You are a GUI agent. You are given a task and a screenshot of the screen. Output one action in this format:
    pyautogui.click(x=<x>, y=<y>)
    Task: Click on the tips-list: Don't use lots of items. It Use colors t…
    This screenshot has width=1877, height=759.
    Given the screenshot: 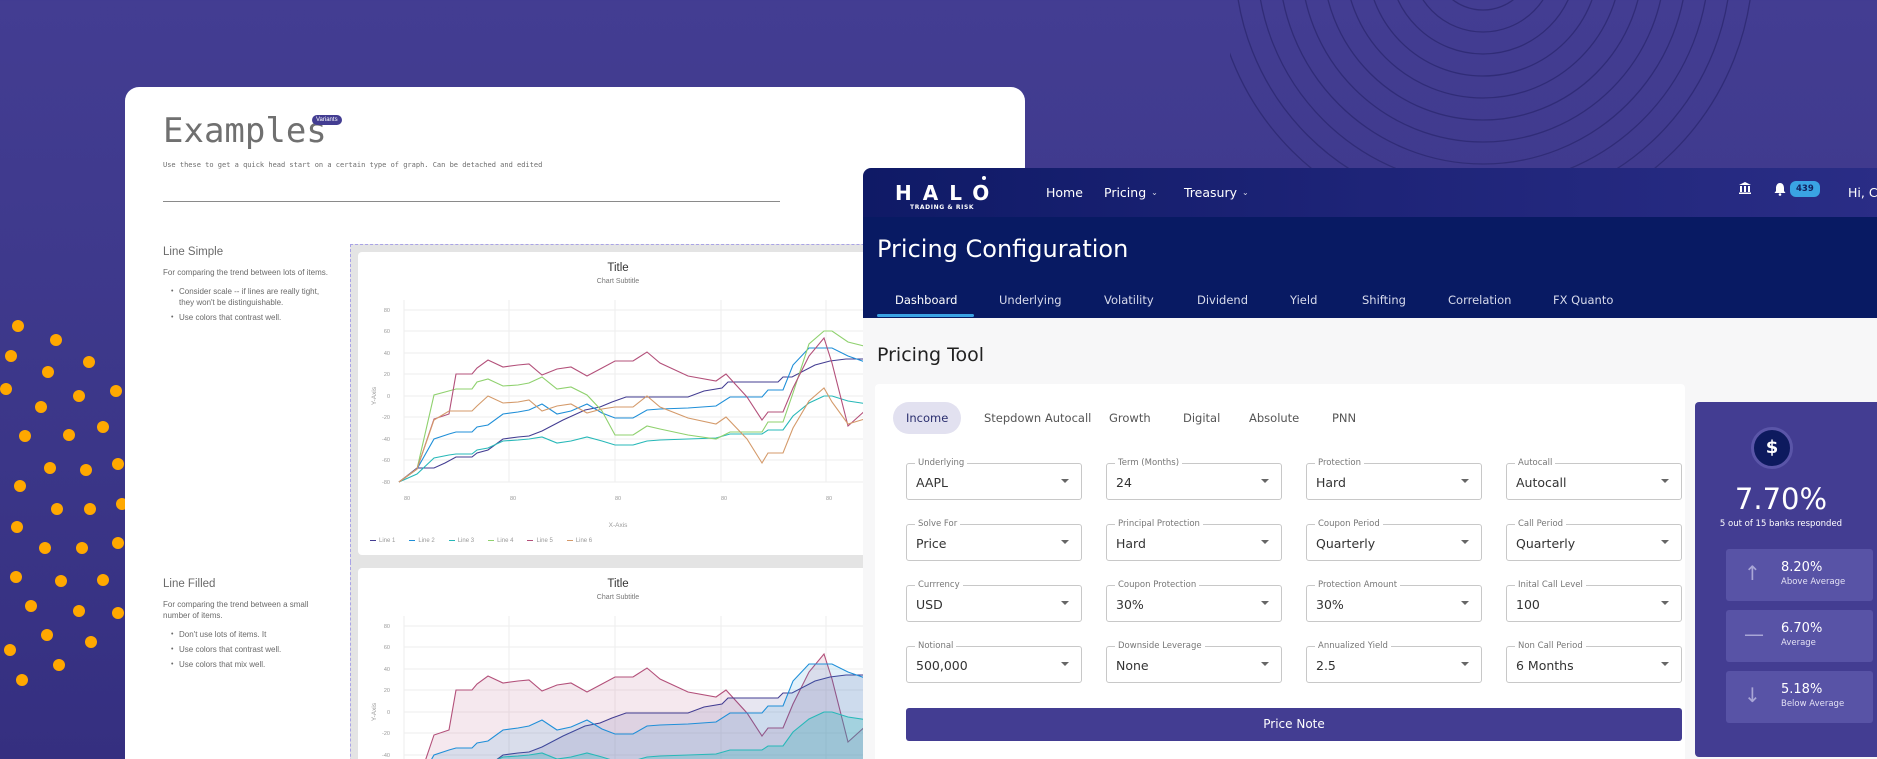 What is the action you would take?
    pyautogui.click(x=248, y=649)
    